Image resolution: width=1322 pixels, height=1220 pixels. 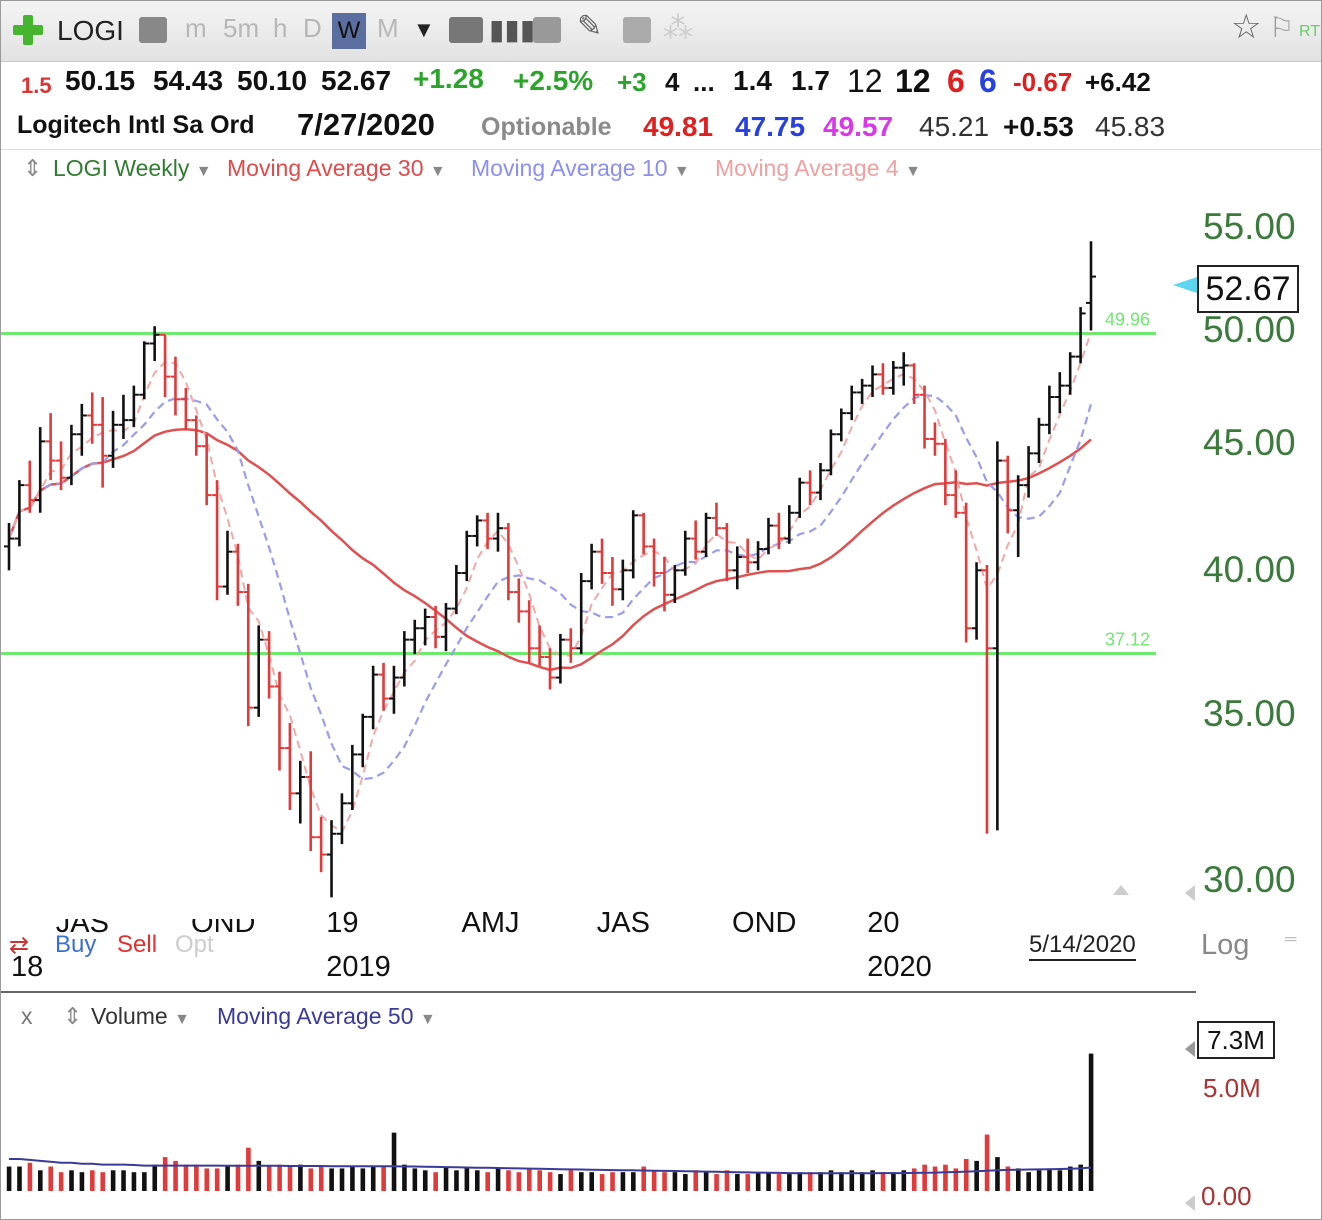 I want to click on data-icon, so click(x=153, y=30).